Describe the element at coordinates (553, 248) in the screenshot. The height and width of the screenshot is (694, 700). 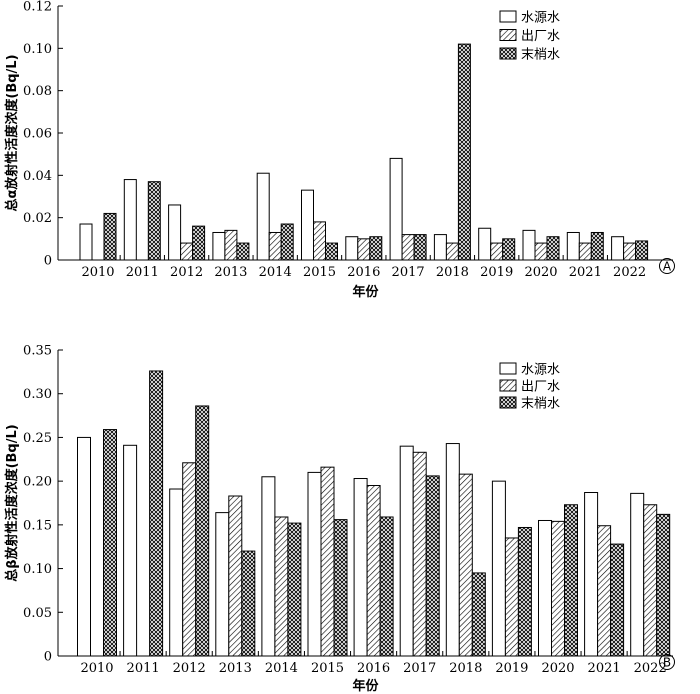
I see `bar-tap-water-2020` at that location.